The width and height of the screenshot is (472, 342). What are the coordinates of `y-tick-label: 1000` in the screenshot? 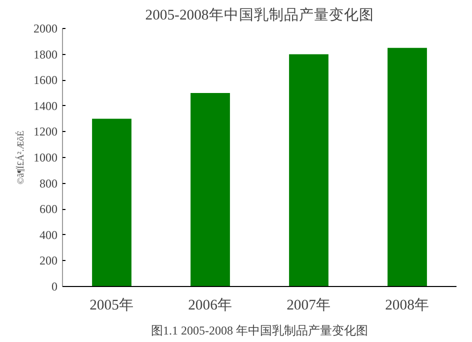 It's located at (46, 157).